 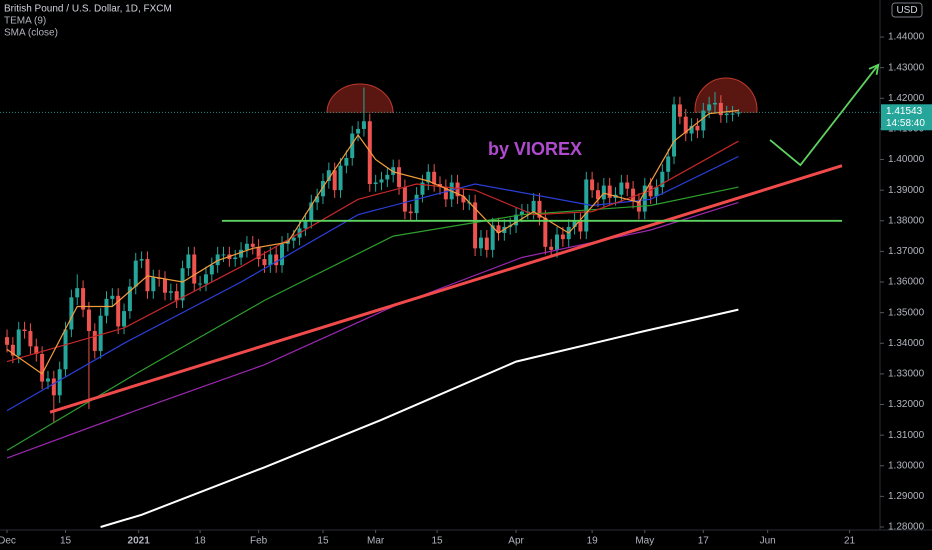 I want to click on arrow-head, so click(x=874, y=69).